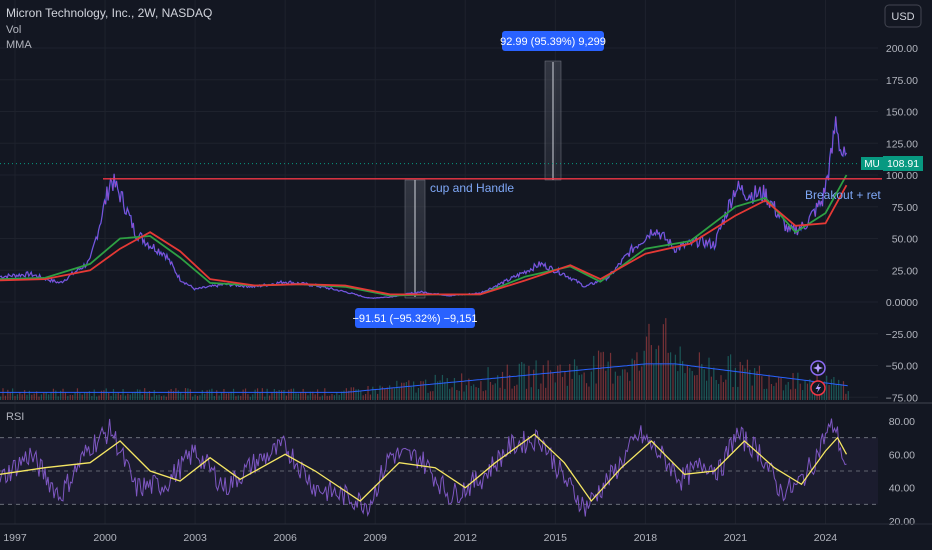 The width and height of the screenshot is (932, 550). Describe the element at coordinates (905, 208) in the screenshot. I see `price-axis-tick: 75.00` at that location.